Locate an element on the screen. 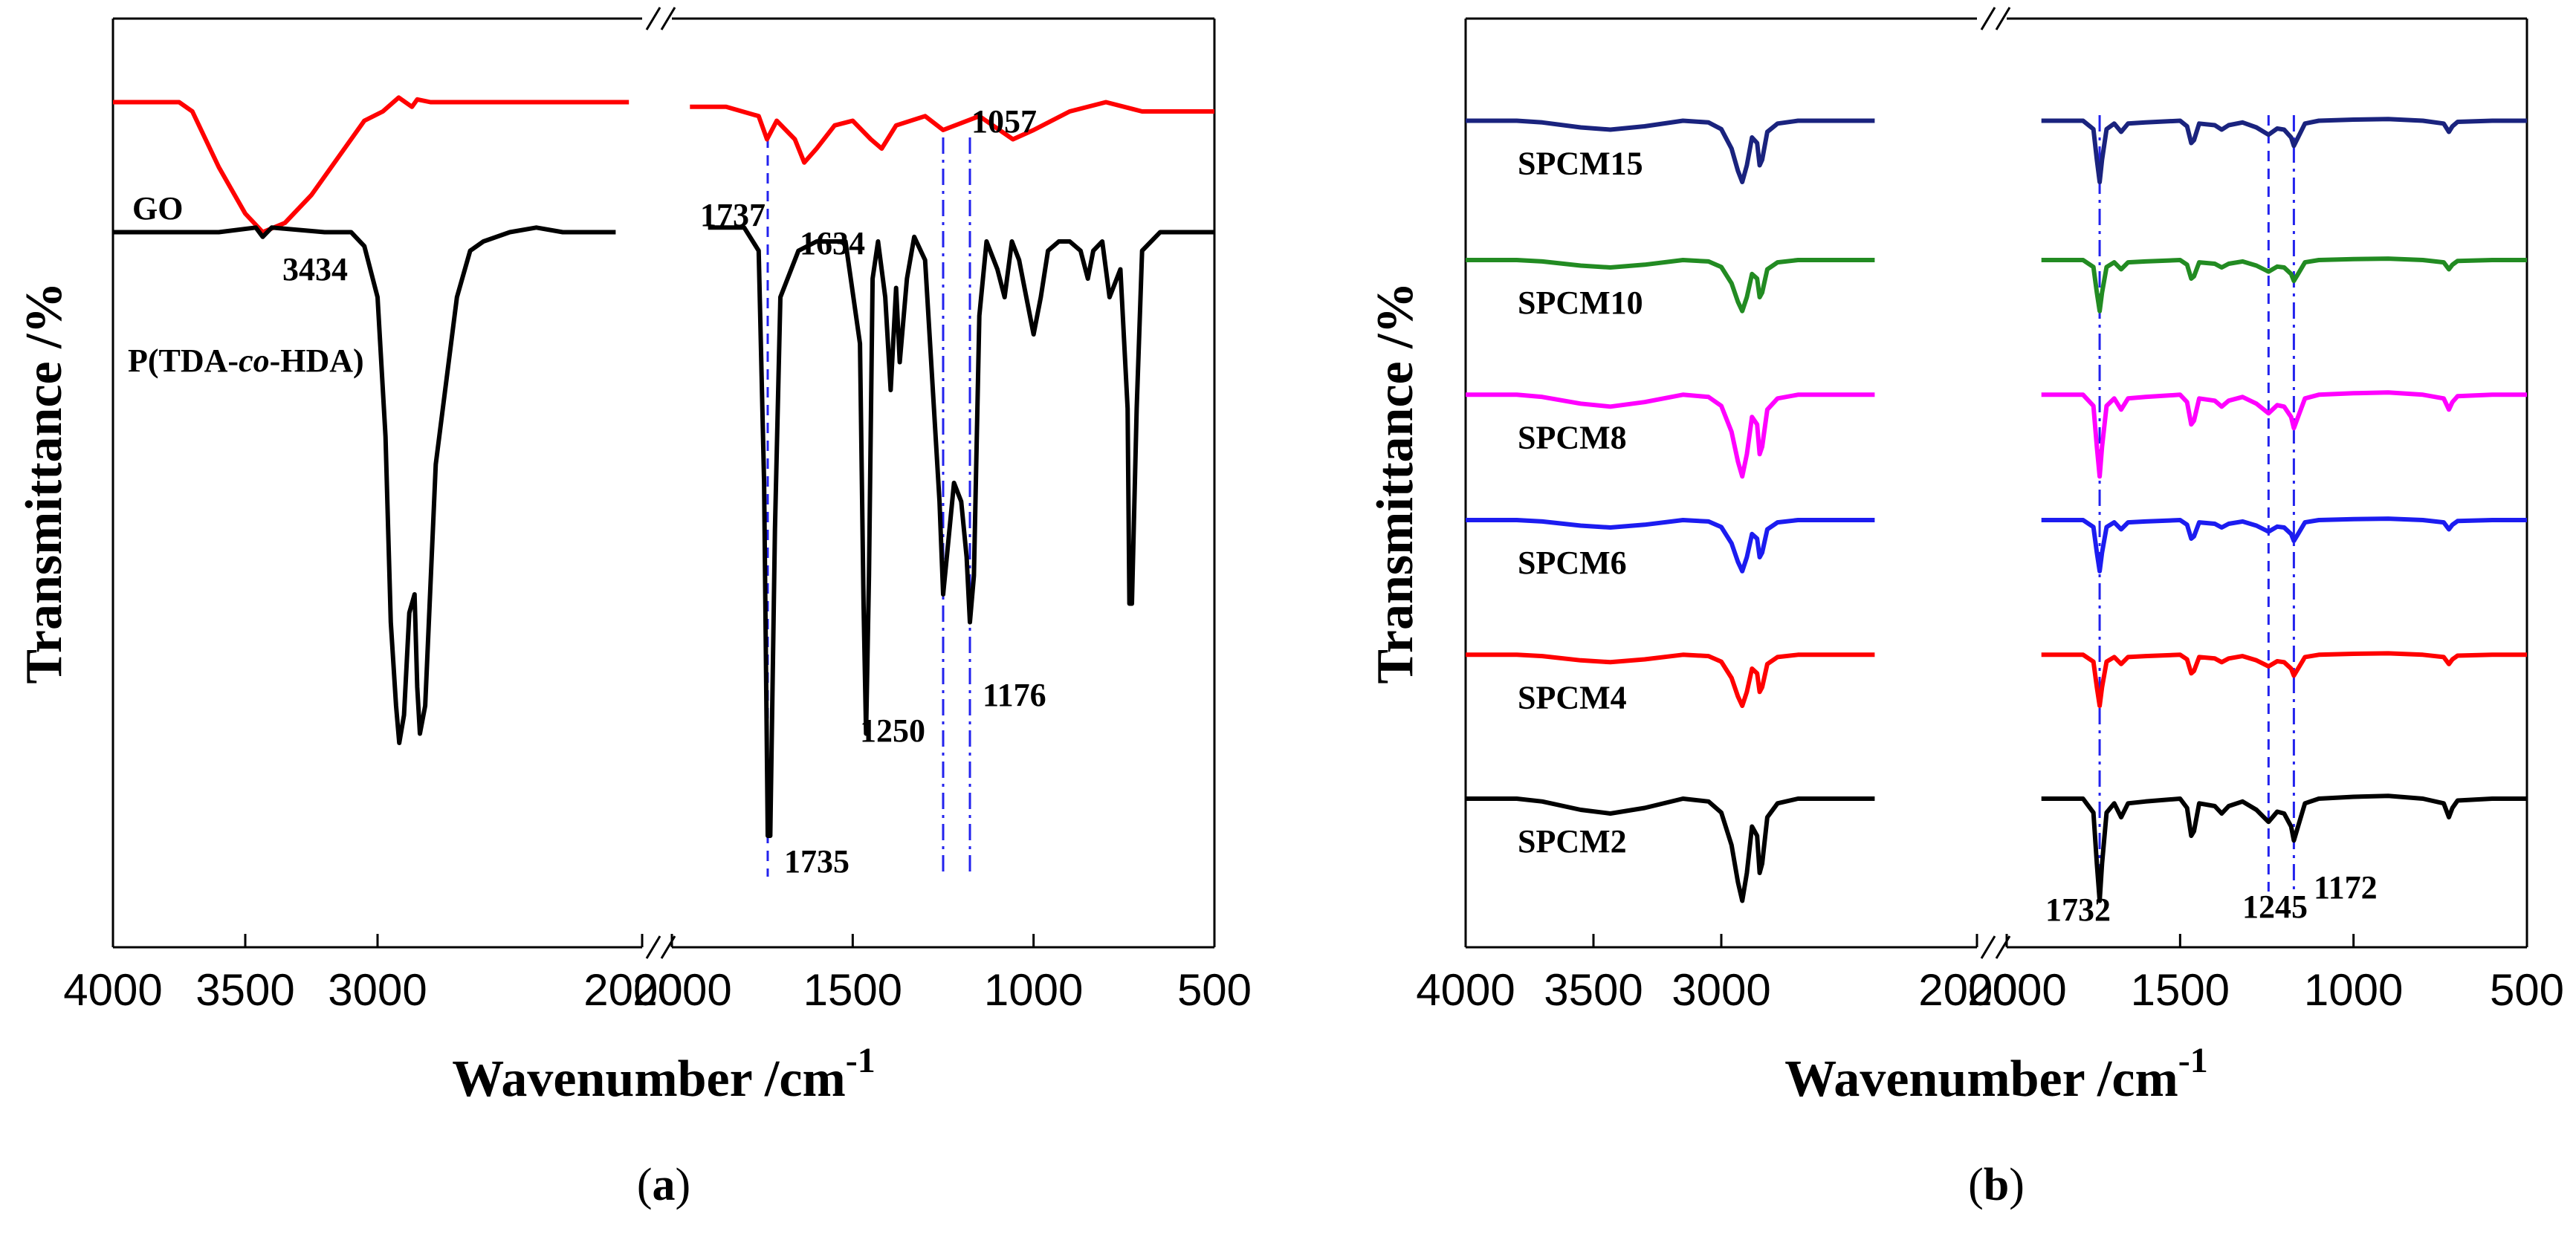 The height and width of the screenshot is (1237, 2576). panel-b-series-spcm2-label: SPCM2 is located at coordinates (1572, 841).